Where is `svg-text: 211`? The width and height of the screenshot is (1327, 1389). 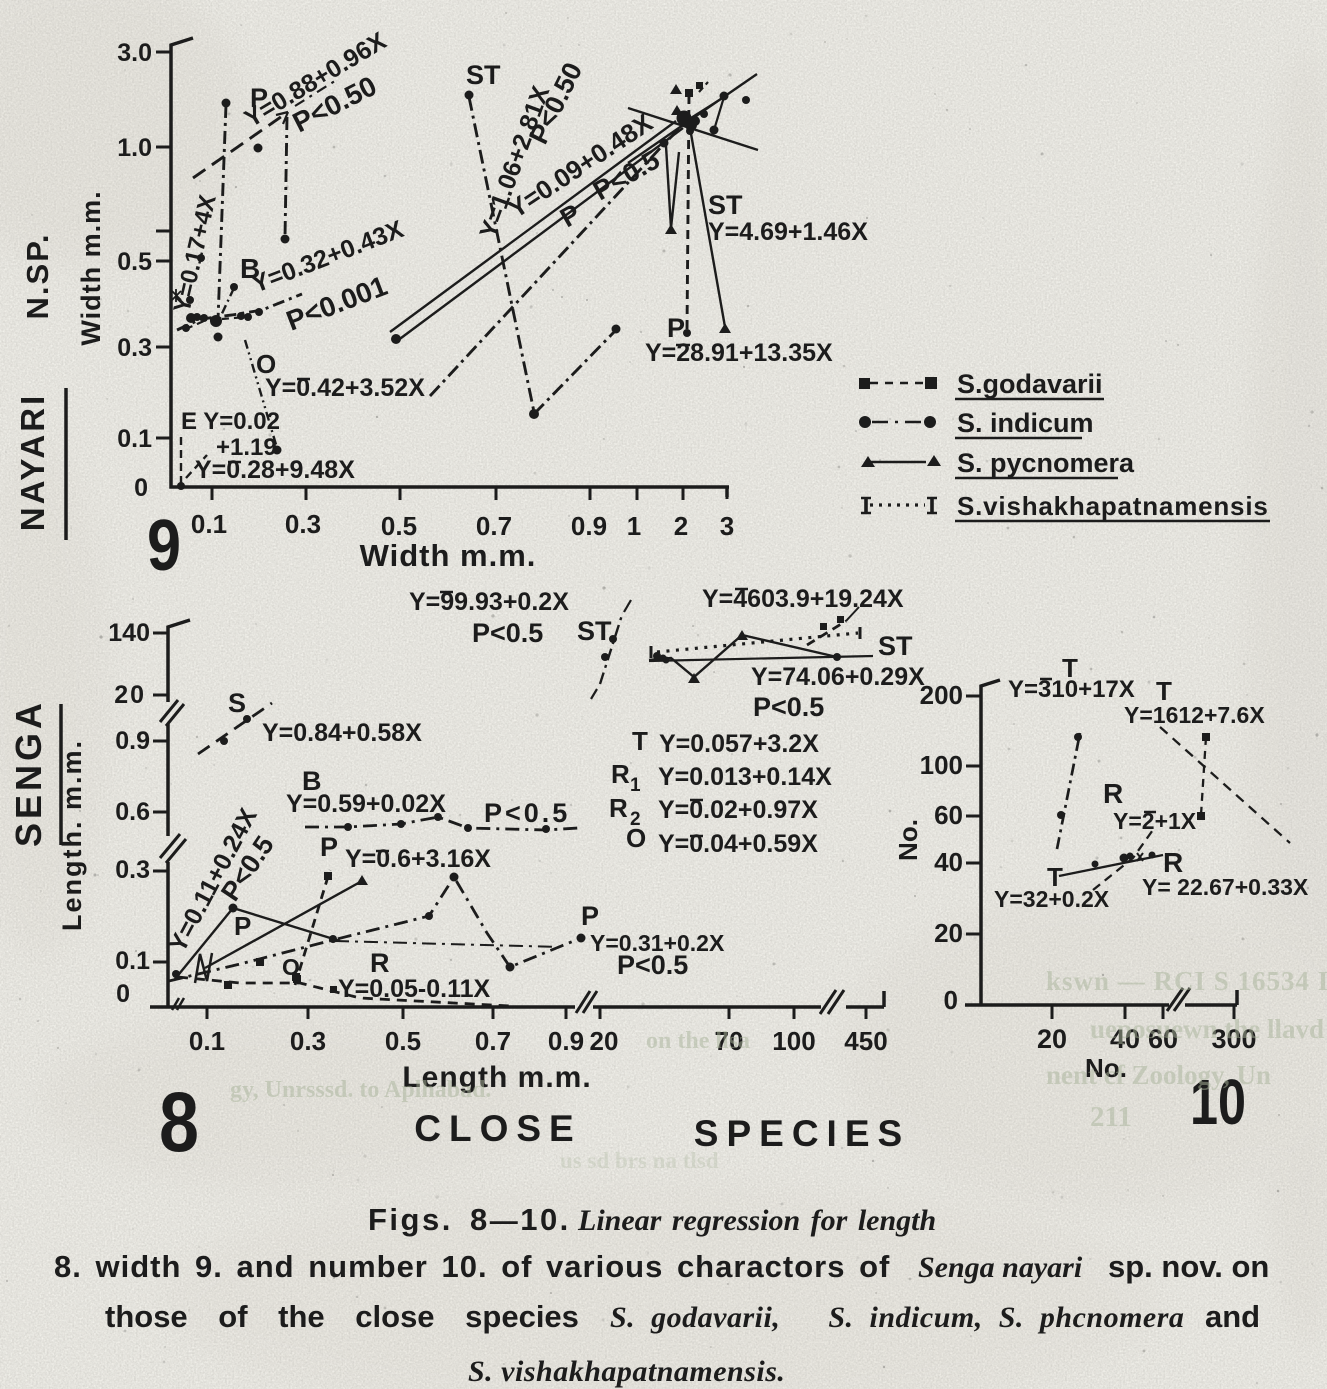 svg-text: 211 is located at coordinates (1111, 1117).